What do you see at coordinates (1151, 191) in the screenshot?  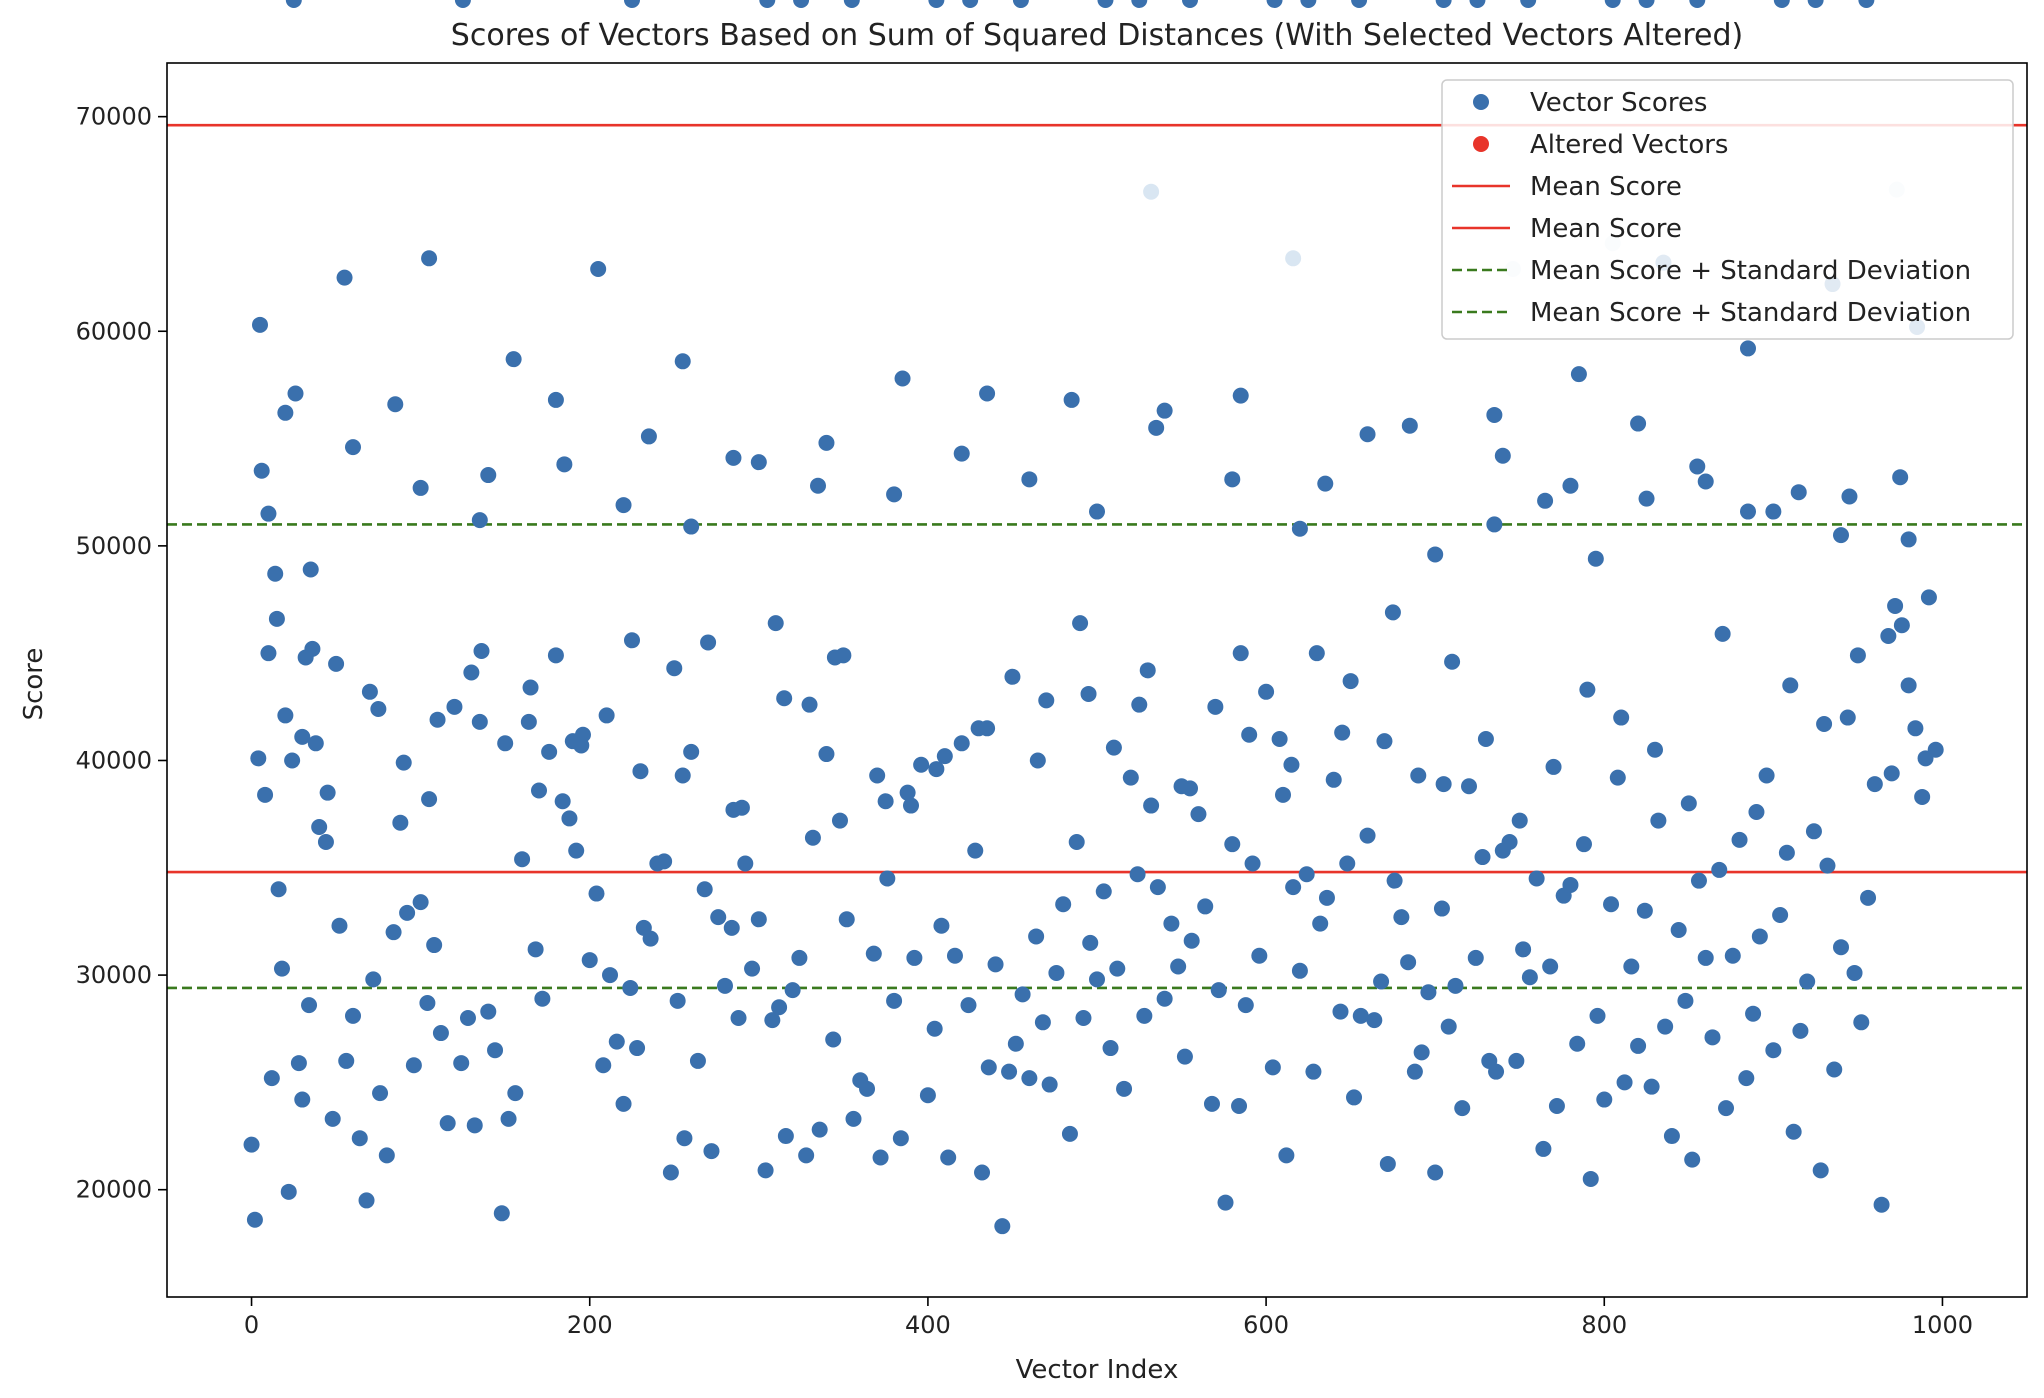 I see `altered-point` at bounding box center [1151, 191].